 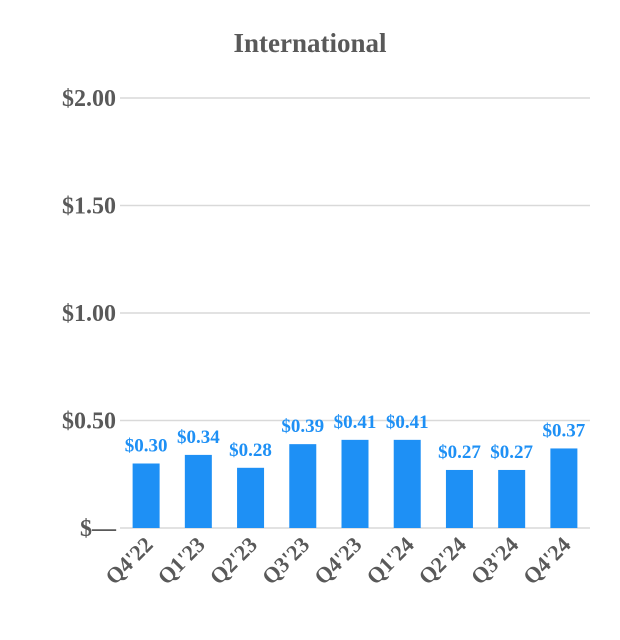 What do you see at coordinates (198, 437) in the screenshot?
I see `data-label: $0.34` at bounding box center [198, 437].